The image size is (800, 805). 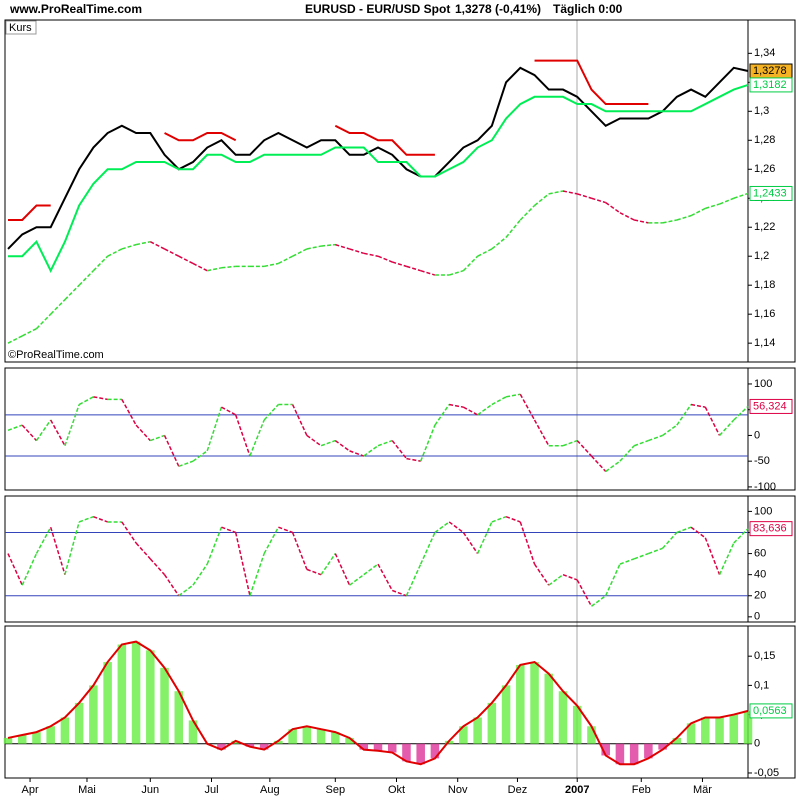 What do you see at coordinates (761, 111) in the screenshot?
I see `y-tick-label: 1,3` at bounding box center [761, 111].